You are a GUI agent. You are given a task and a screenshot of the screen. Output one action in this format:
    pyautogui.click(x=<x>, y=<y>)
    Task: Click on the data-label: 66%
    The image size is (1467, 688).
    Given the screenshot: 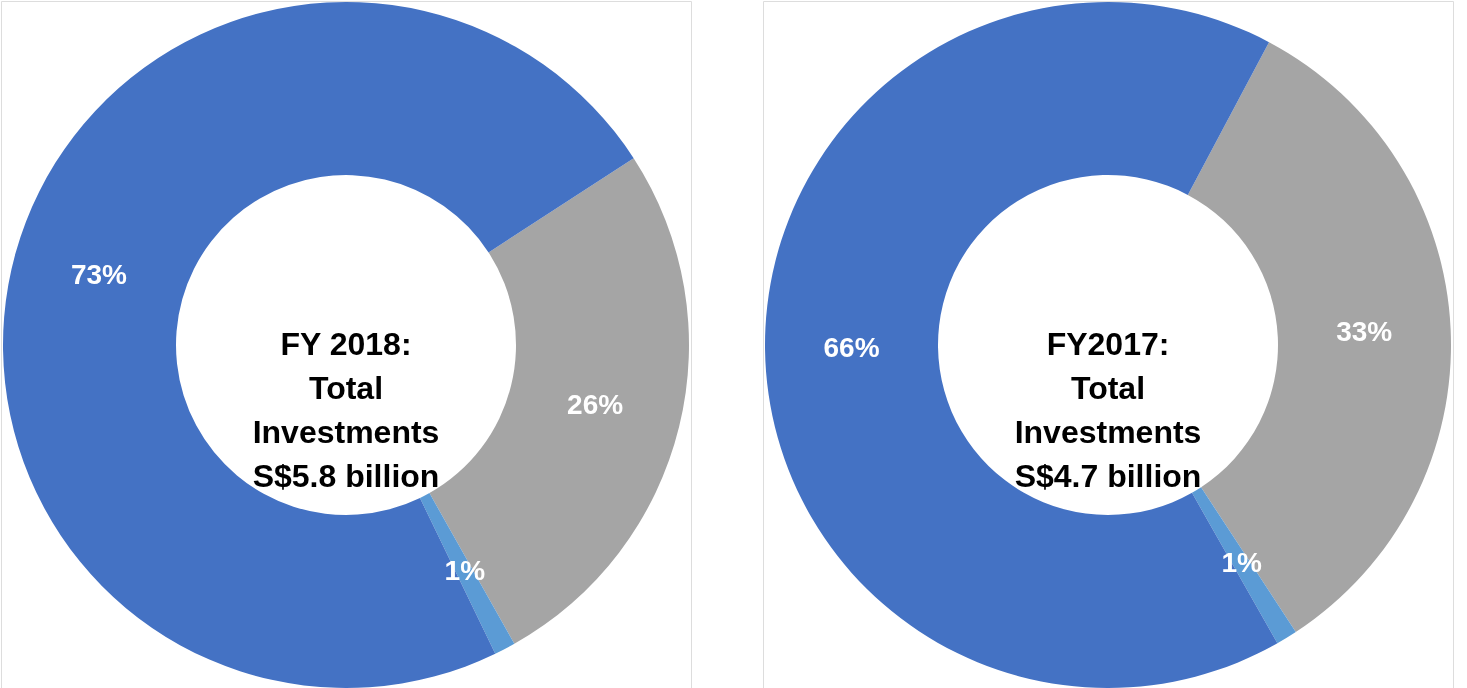 What is the action you would take?
    pyautogui.click(x=851, y=347)
    